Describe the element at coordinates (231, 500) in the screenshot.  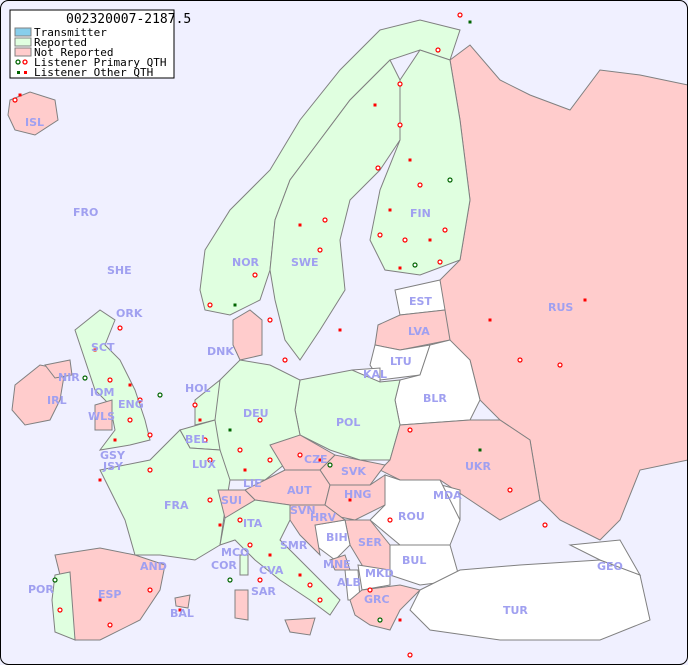
I see `country-label-sui: SUI` at that location.